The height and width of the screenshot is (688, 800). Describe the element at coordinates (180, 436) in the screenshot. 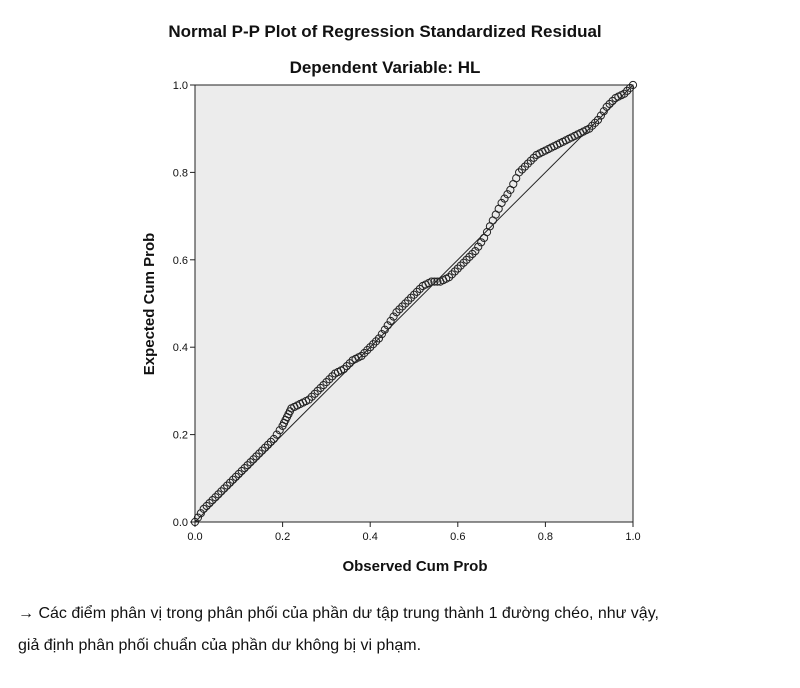

I see `y-tick-label: 0.2` at that location.